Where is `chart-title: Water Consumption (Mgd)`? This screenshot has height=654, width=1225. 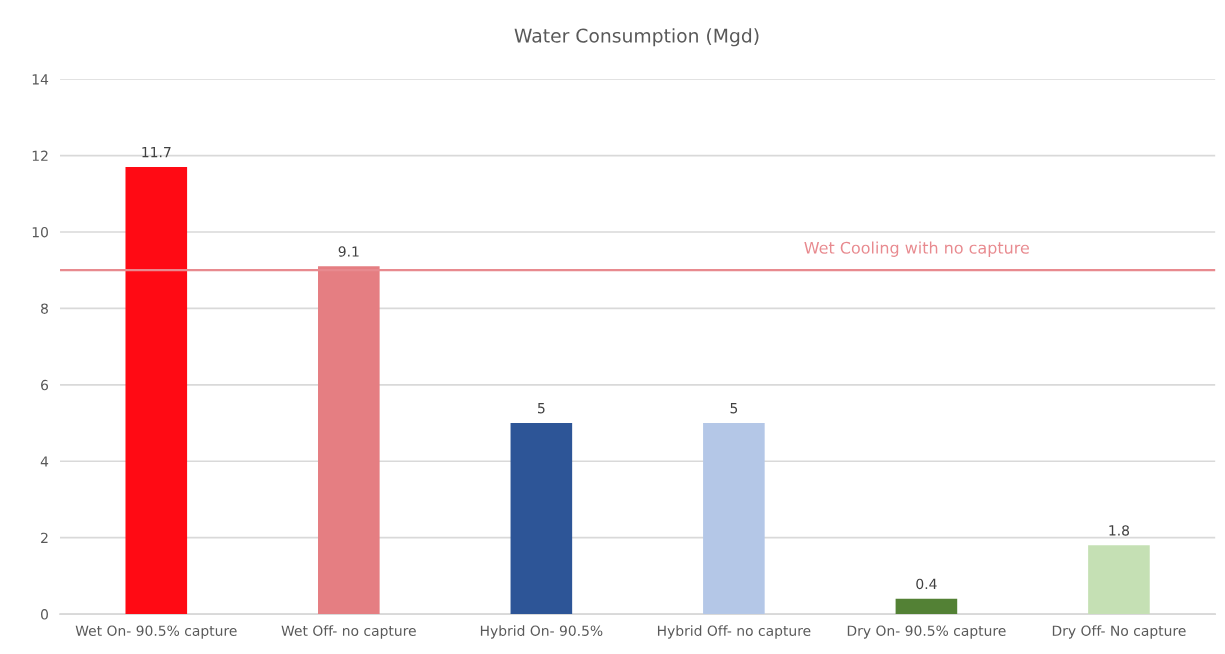 chart-title: Water Consumption (Mgd) is located at coordinates (636, 37).